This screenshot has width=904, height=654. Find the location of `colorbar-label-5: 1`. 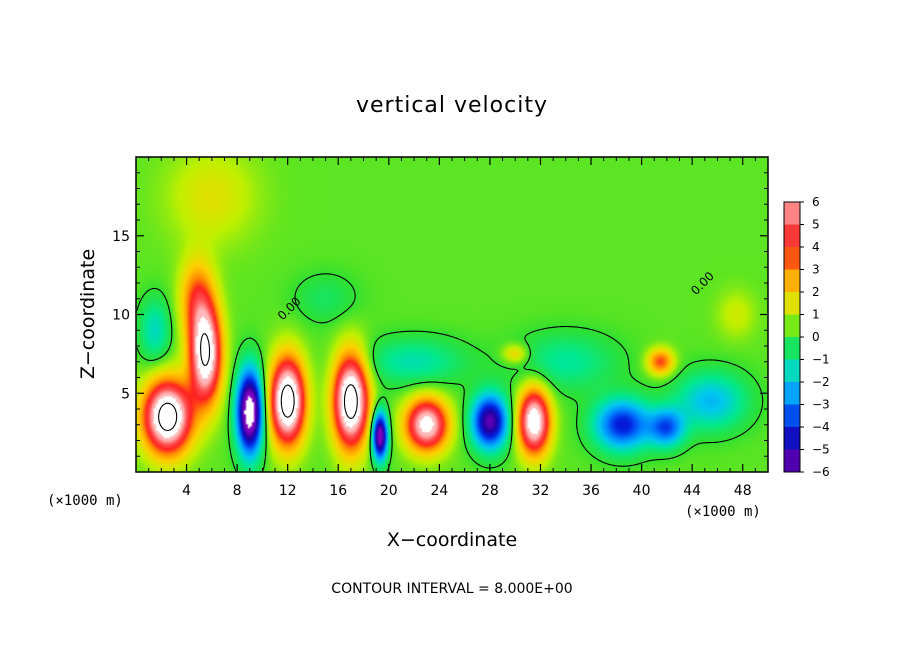

colorbar-label-5: 1 is located at coordinates (816, 315).